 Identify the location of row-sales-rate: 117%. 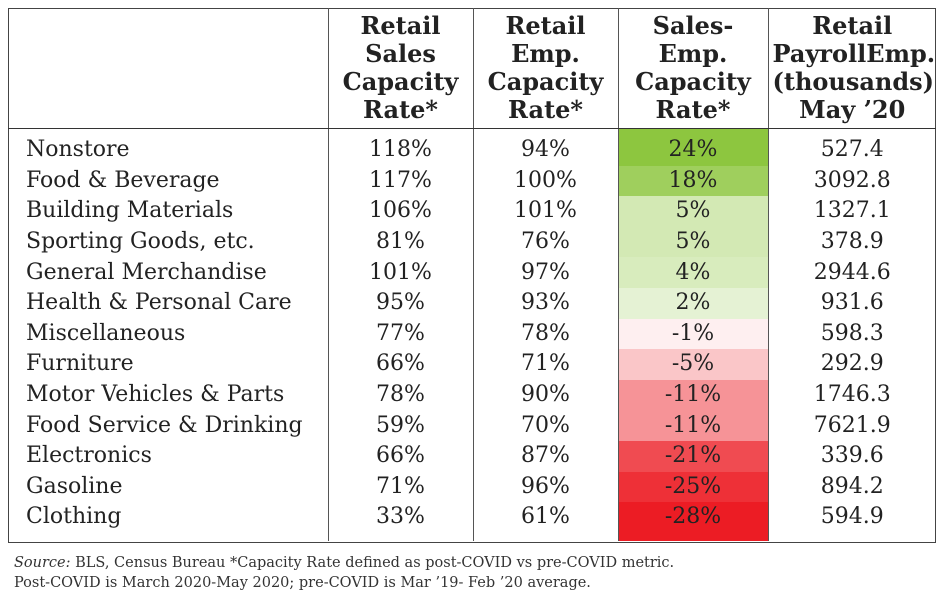
(401, 181).